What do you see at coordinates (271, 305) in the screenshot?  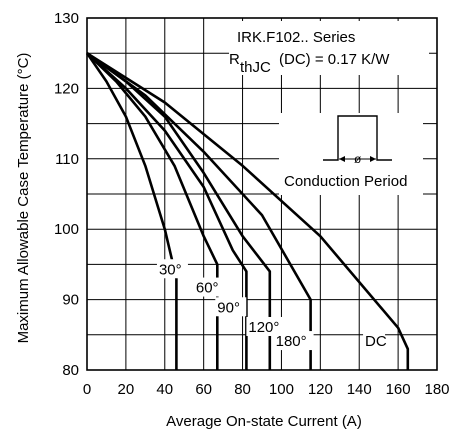 I see `series-labels: 30° 60° 90° 120°180° DC` at bounding box center [271, 305].